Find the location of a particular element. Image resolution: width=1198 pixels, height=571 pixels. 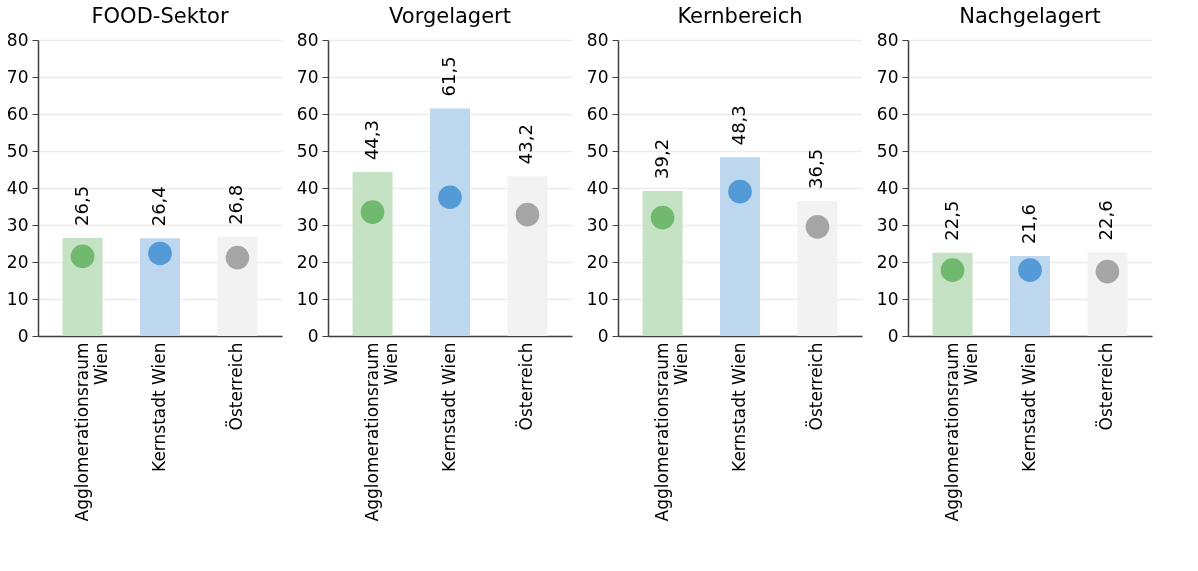

data-label: 26,4 is located at coordinates (158, 206).